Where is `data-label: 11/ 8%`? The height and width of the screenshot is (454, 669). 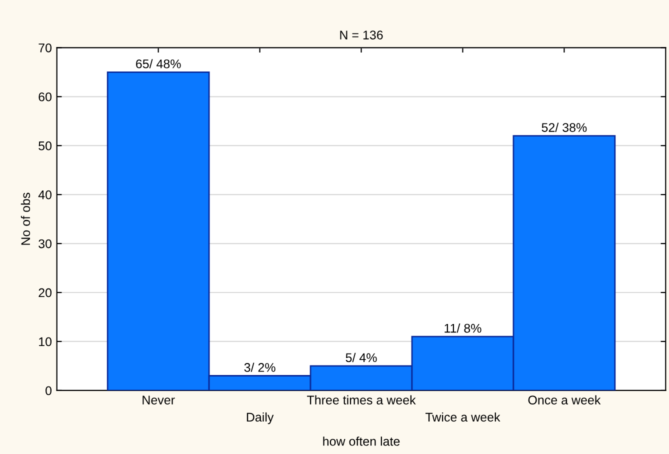
data-label: 11/ 8% is located at coordinates (463, 328).